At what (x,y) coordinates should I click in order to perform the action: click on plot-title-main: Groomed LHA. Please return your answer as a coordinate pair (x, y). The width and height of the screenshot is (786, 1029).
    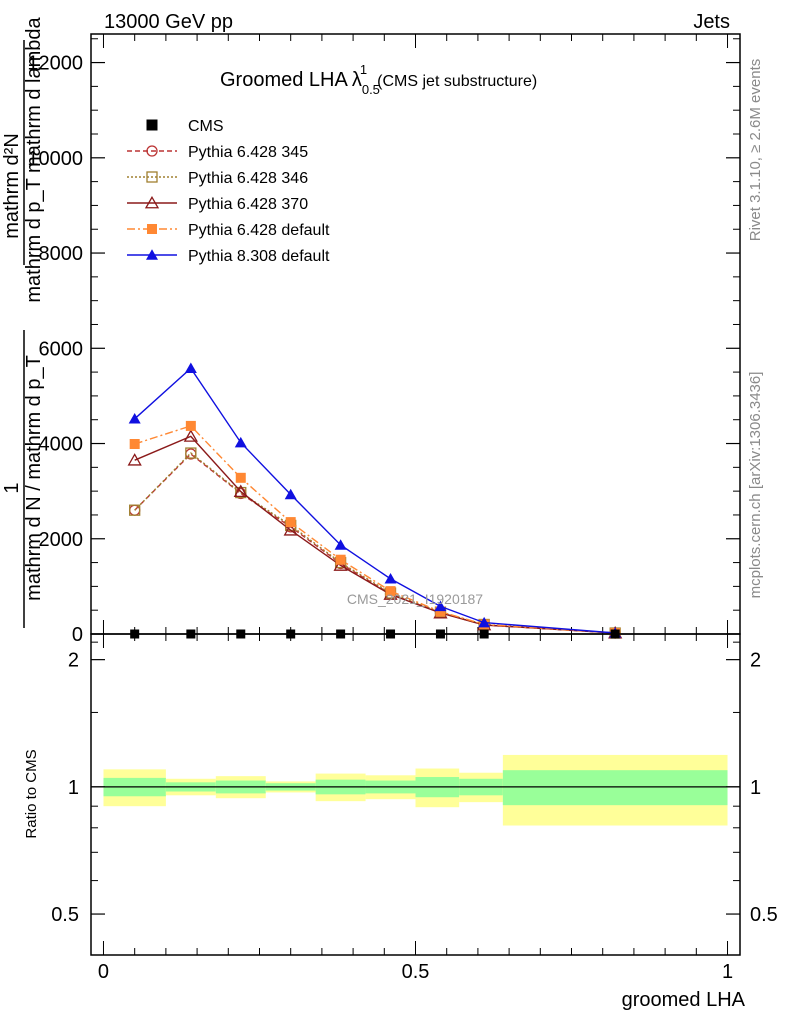
    Looking at the image, I should click on (284, 80).